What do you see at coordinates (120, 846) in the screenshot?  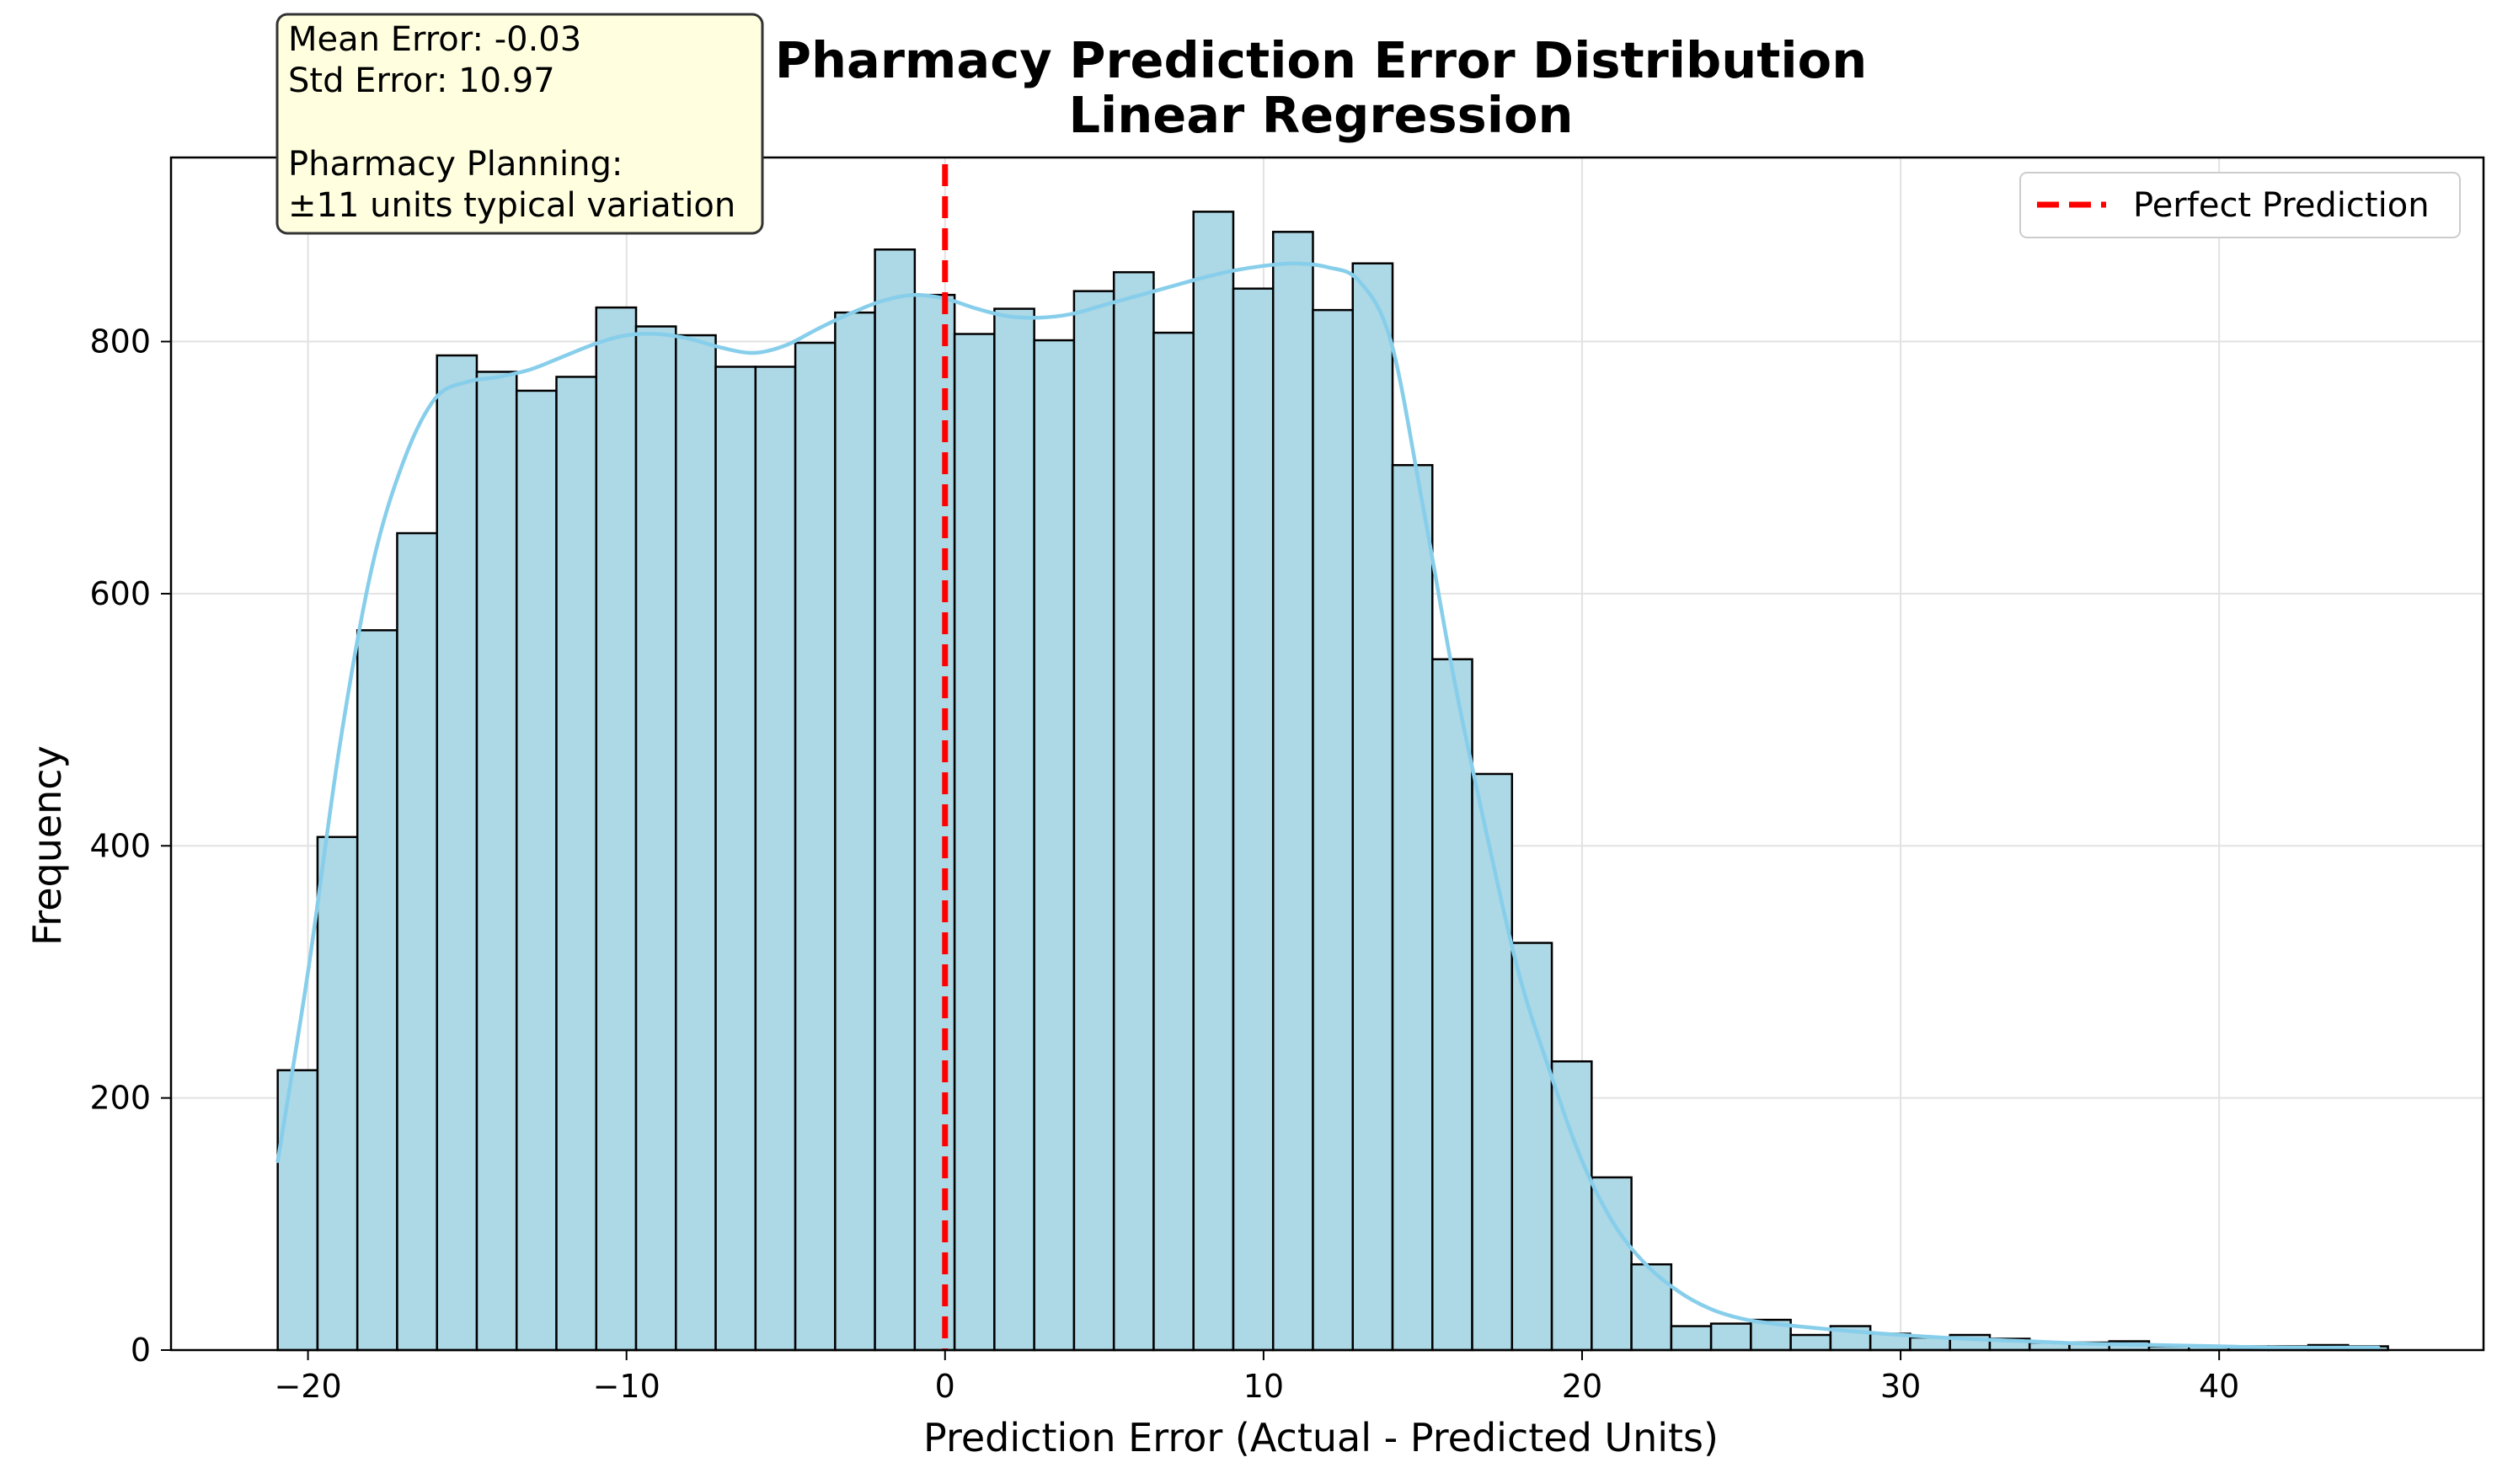 I see `y-tick-label: 400` at bounding box center [120, 846].